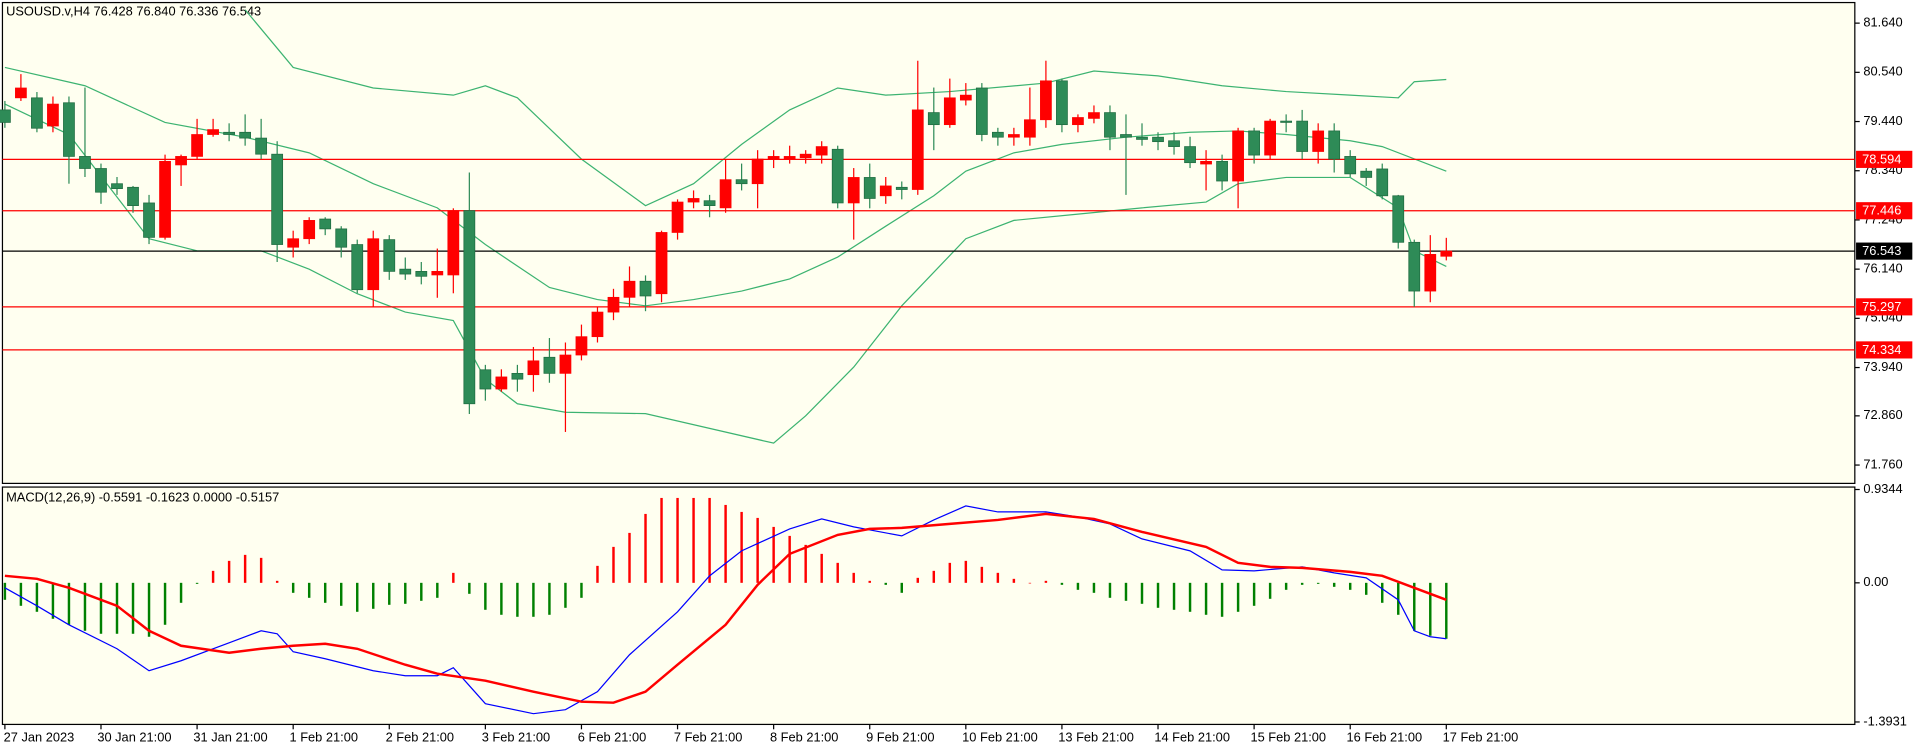  I want to click on x-tick-label: 9 Feb 21:00, so click(900, 736).